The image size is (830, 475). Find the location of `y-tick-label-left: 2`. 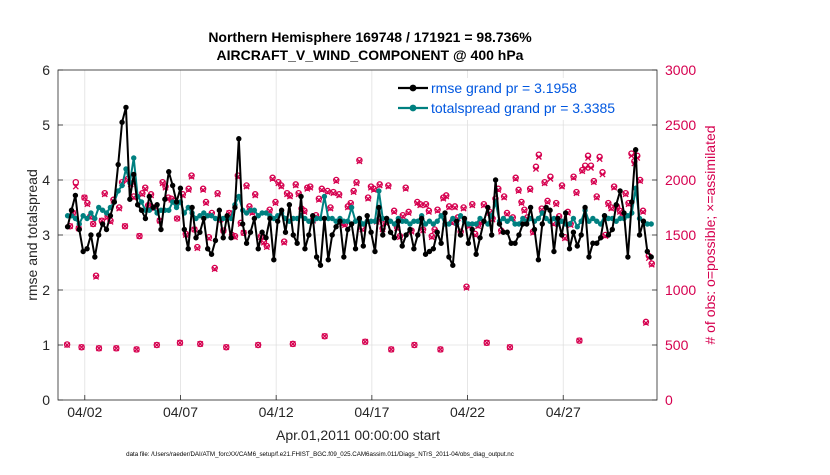

y-tick-label-left: 2 is located at coordinates (46, 290).